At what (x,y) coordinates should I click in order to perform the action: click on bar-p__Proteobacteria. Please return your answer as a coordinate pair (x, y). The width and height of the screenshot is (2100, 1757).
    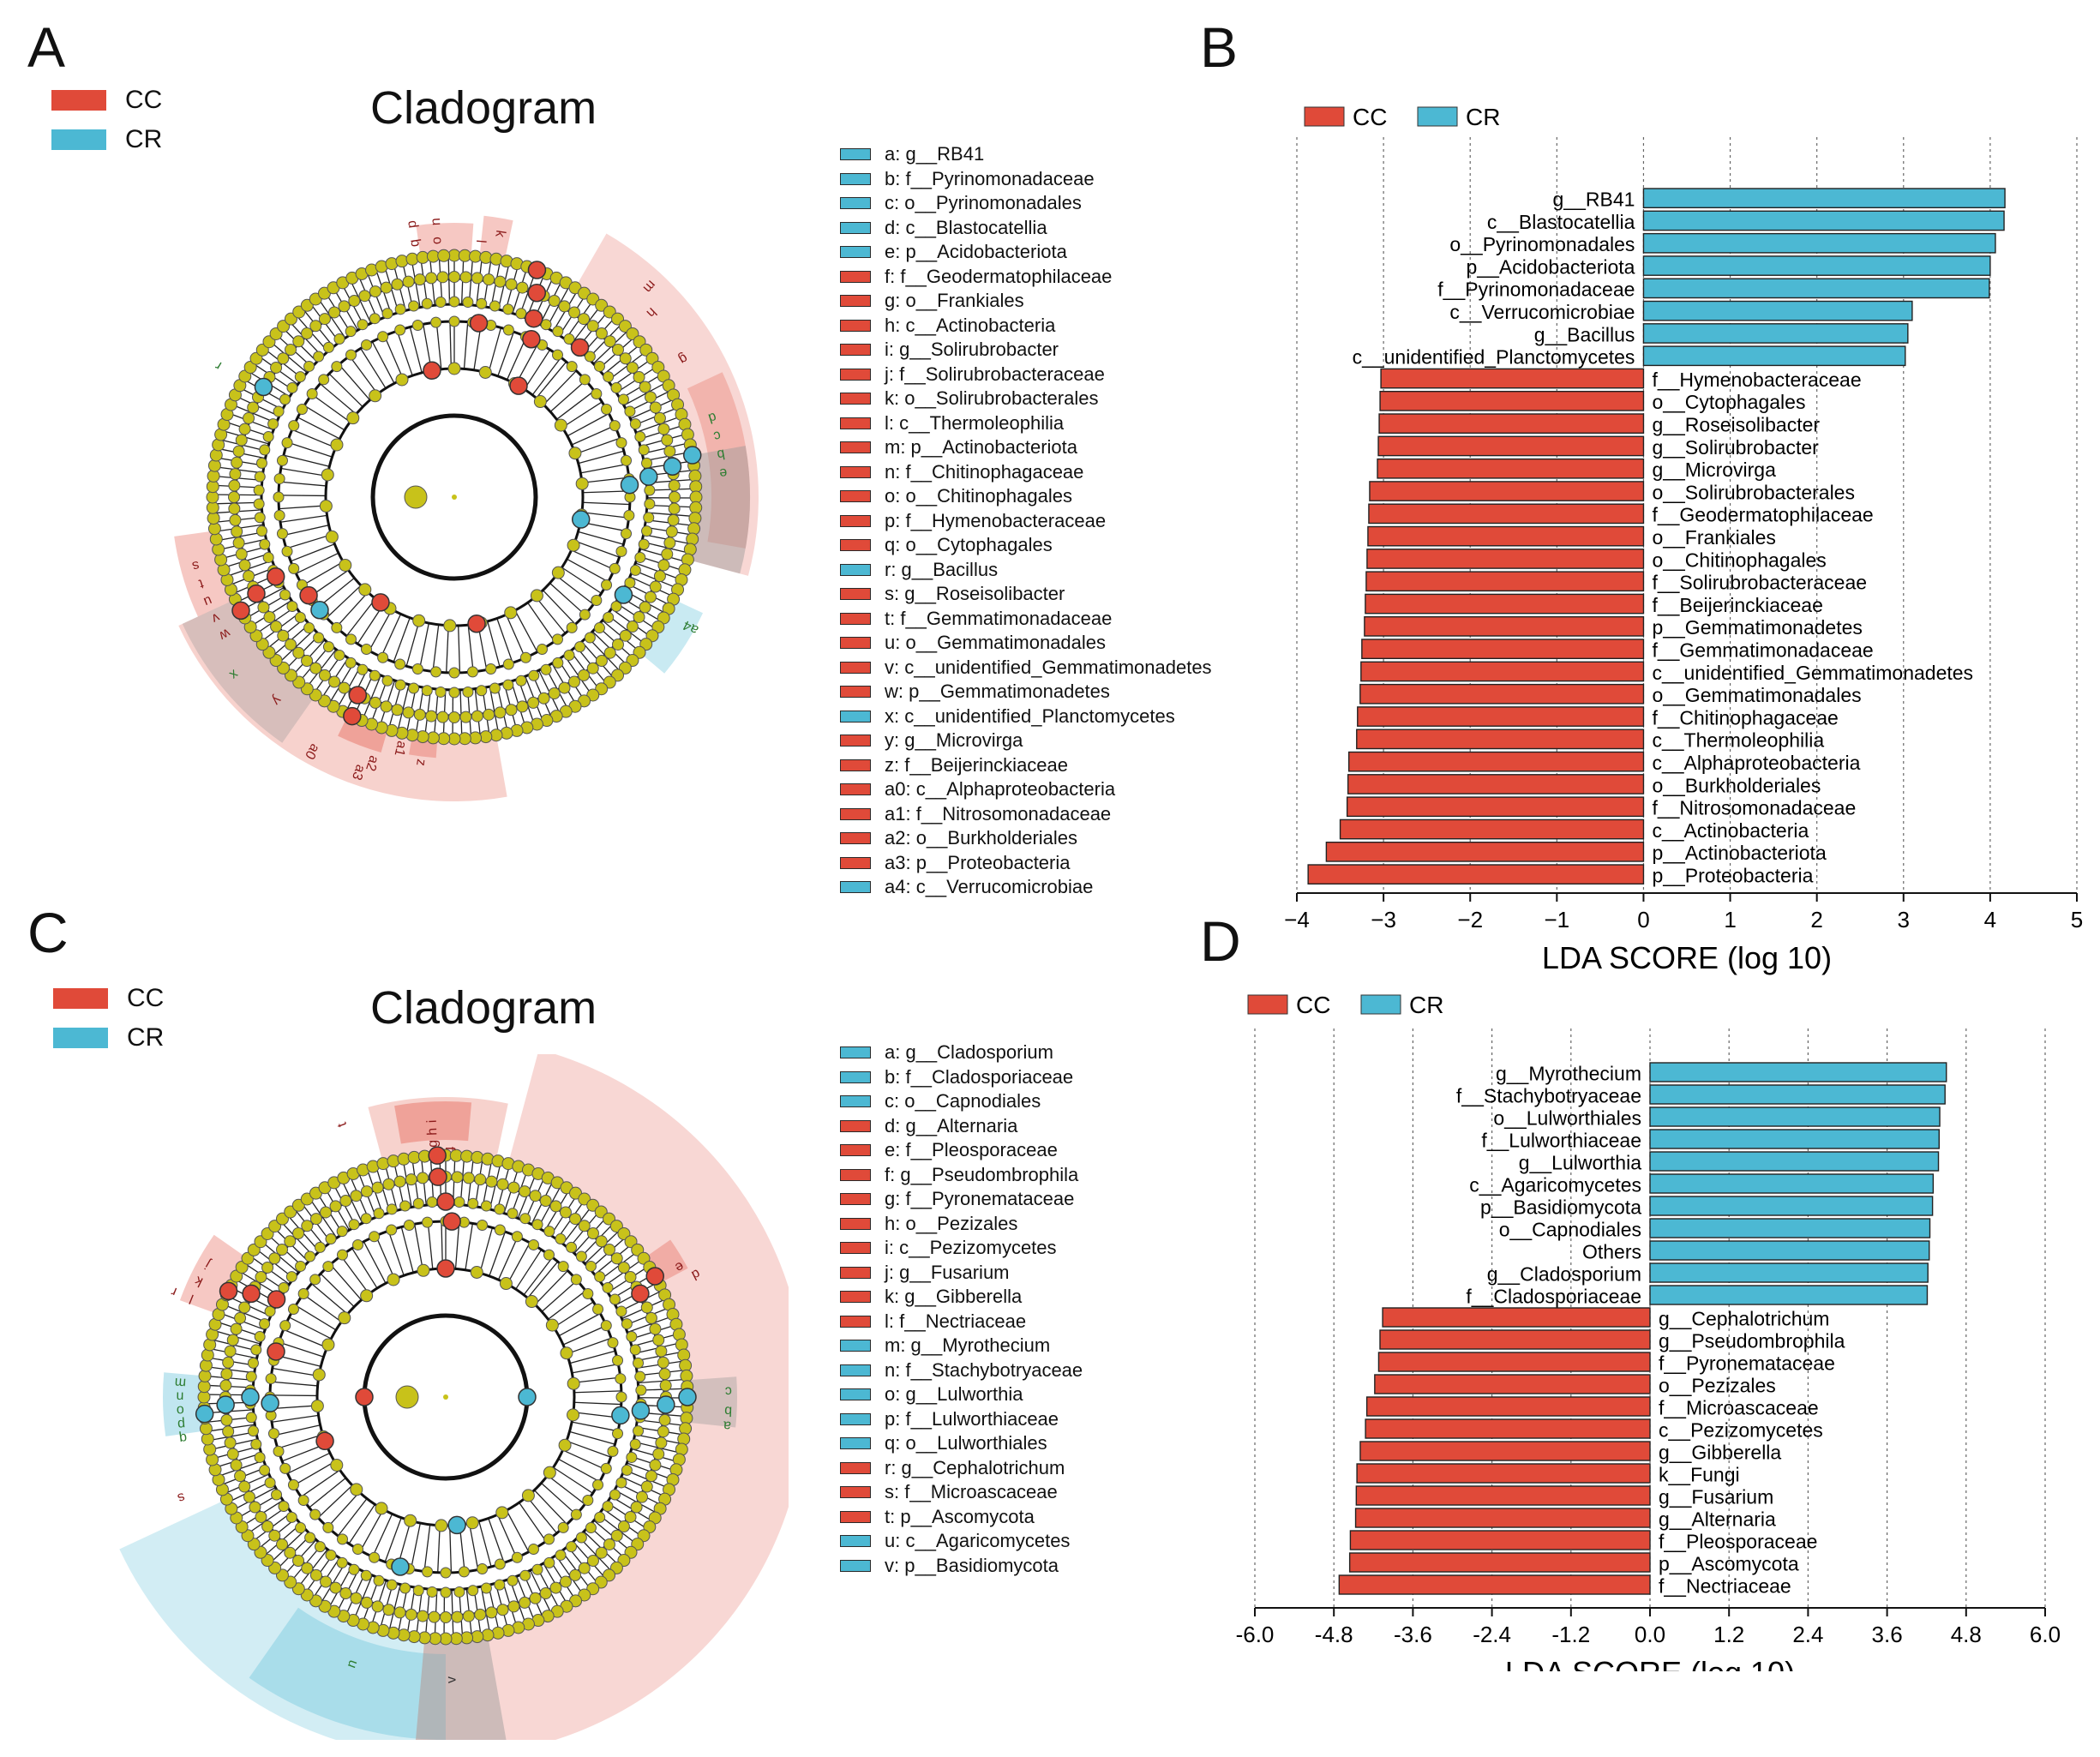
    Looking at the image, I should click on (1476, 874).